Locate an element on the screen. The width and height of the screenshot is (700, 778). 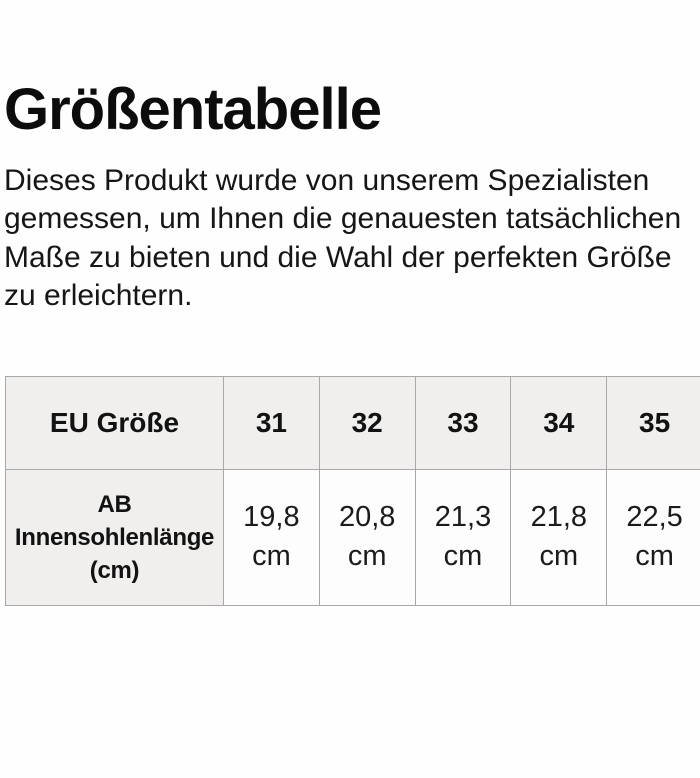
insole-length-value: 21,3 is located at coordinates (463, 517).